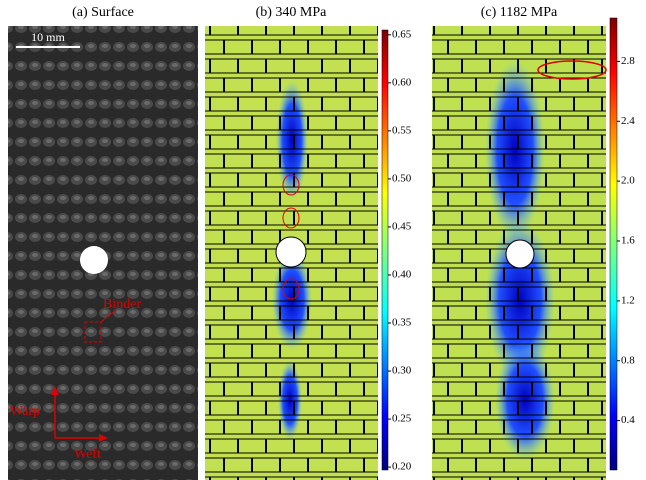 The height and width of the screenshot is (480, 646). Describe the element at coordinates (48, 37) in the screenshot. I see `scale-bar-label: 10 mm` at that location.